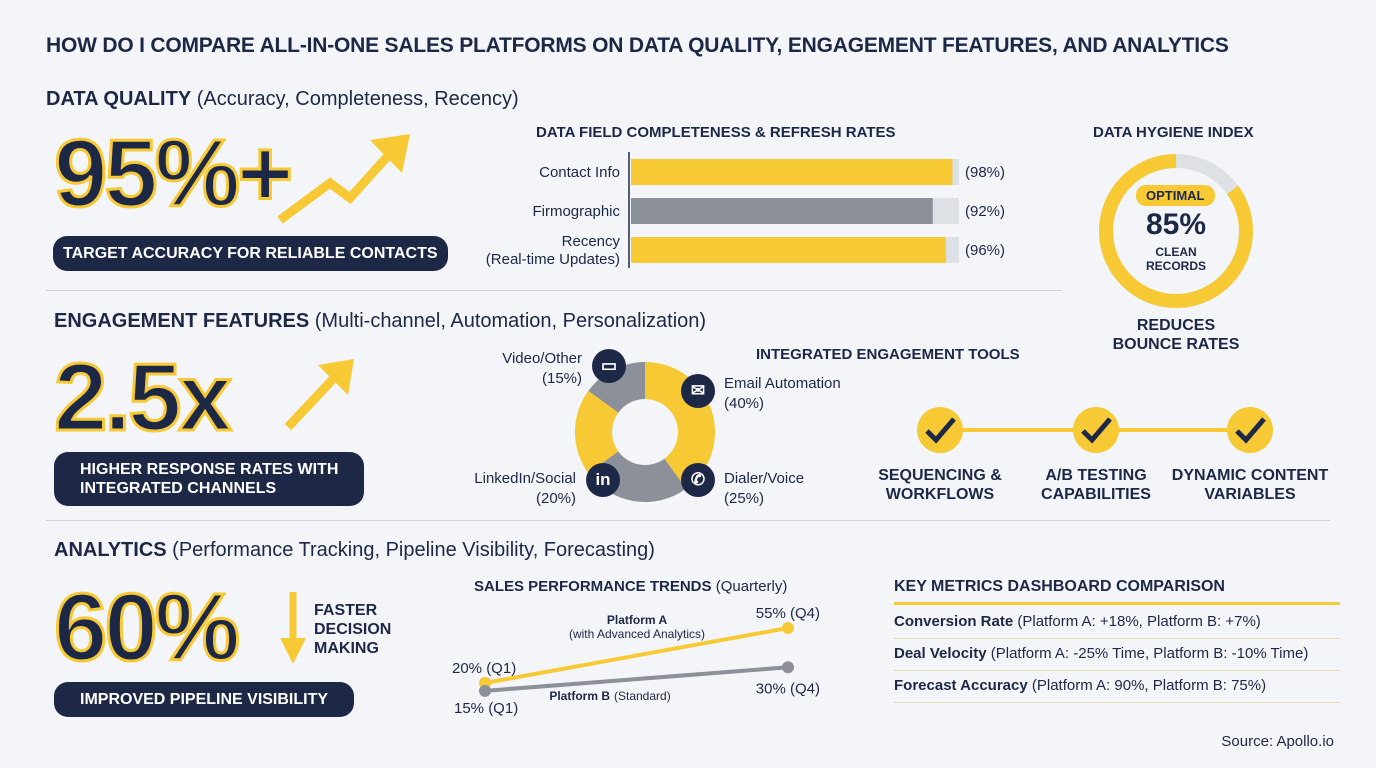 This screenshot has height=768, width=1376. Describe the element at coordinates (178, 489) in the screenshot. I see `caption-line: INTEGRATED CHANNELS` at that location.